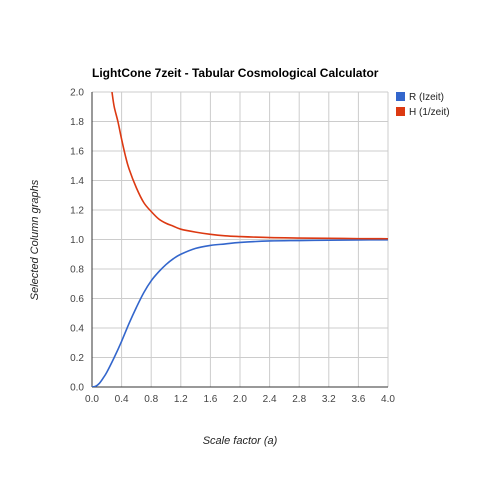 The height and width of the screenshot is (485, 480). I want to click on y-tick-label: 0.2, so click(77, 358).